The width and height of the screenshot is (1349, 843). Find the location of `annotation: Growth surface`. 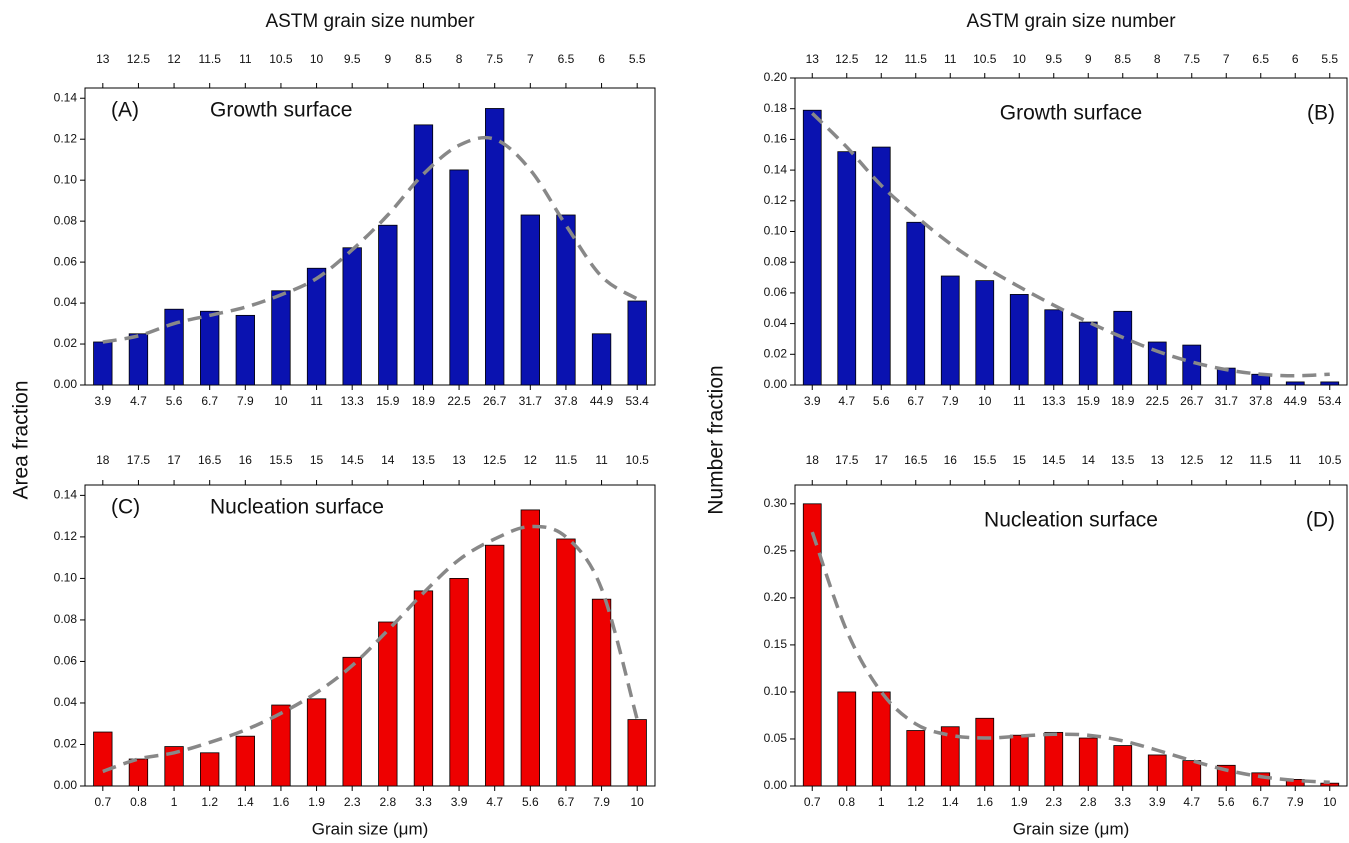

annotation: Growth surface is located at coordinates (1071, 113).